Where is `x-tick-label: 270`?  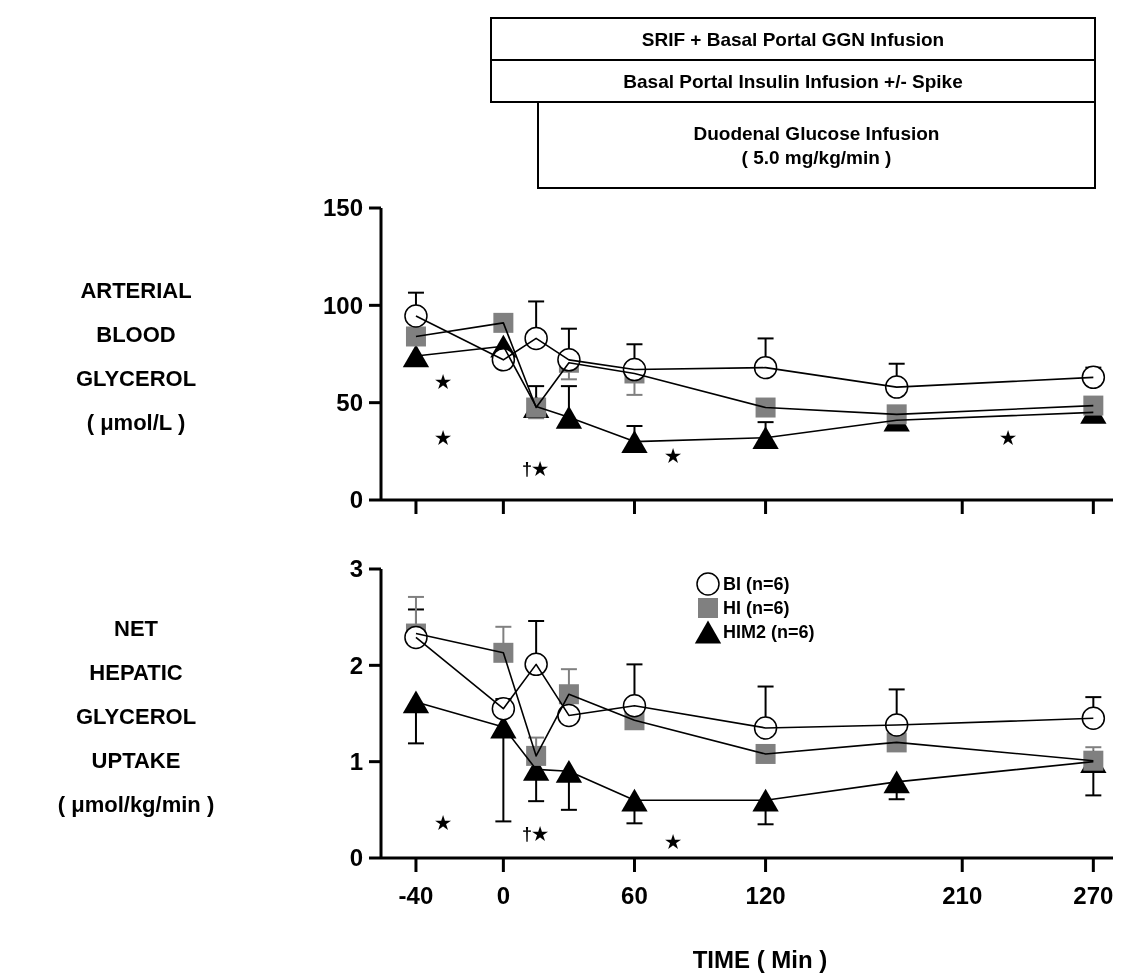 x-tick-label: 270 is located at coordinates (1093, 895).